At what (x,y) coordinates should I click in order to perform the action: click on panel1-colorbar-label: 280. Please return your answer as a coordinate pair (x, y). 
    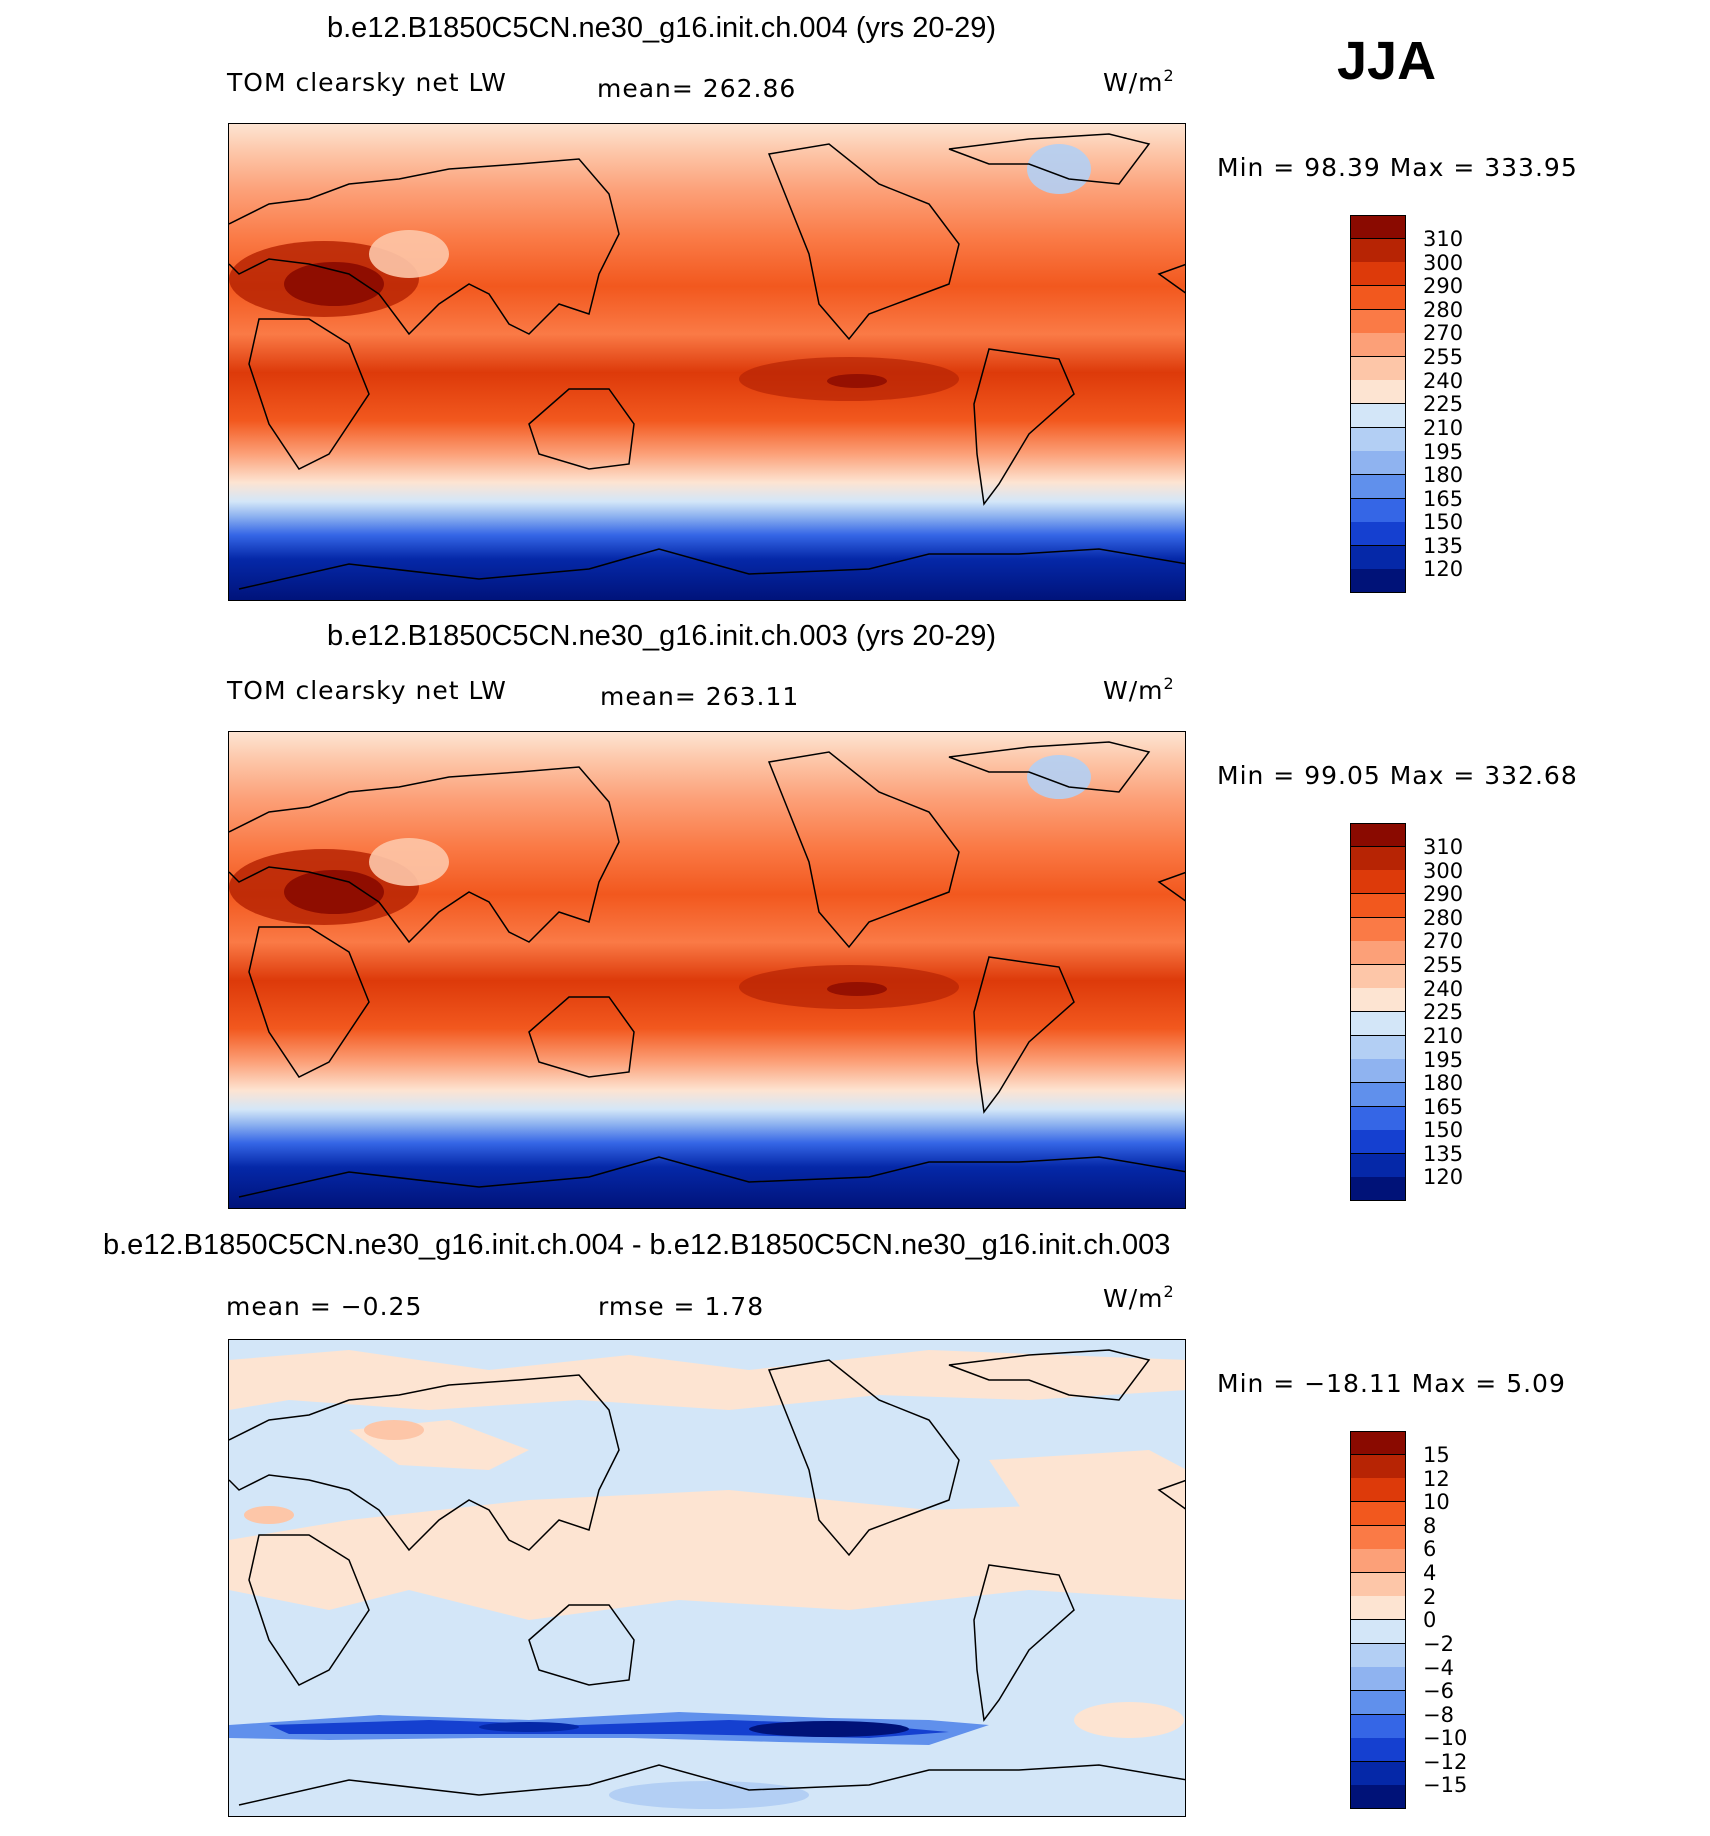
    Looking at the image, I should click on (1443, 310).